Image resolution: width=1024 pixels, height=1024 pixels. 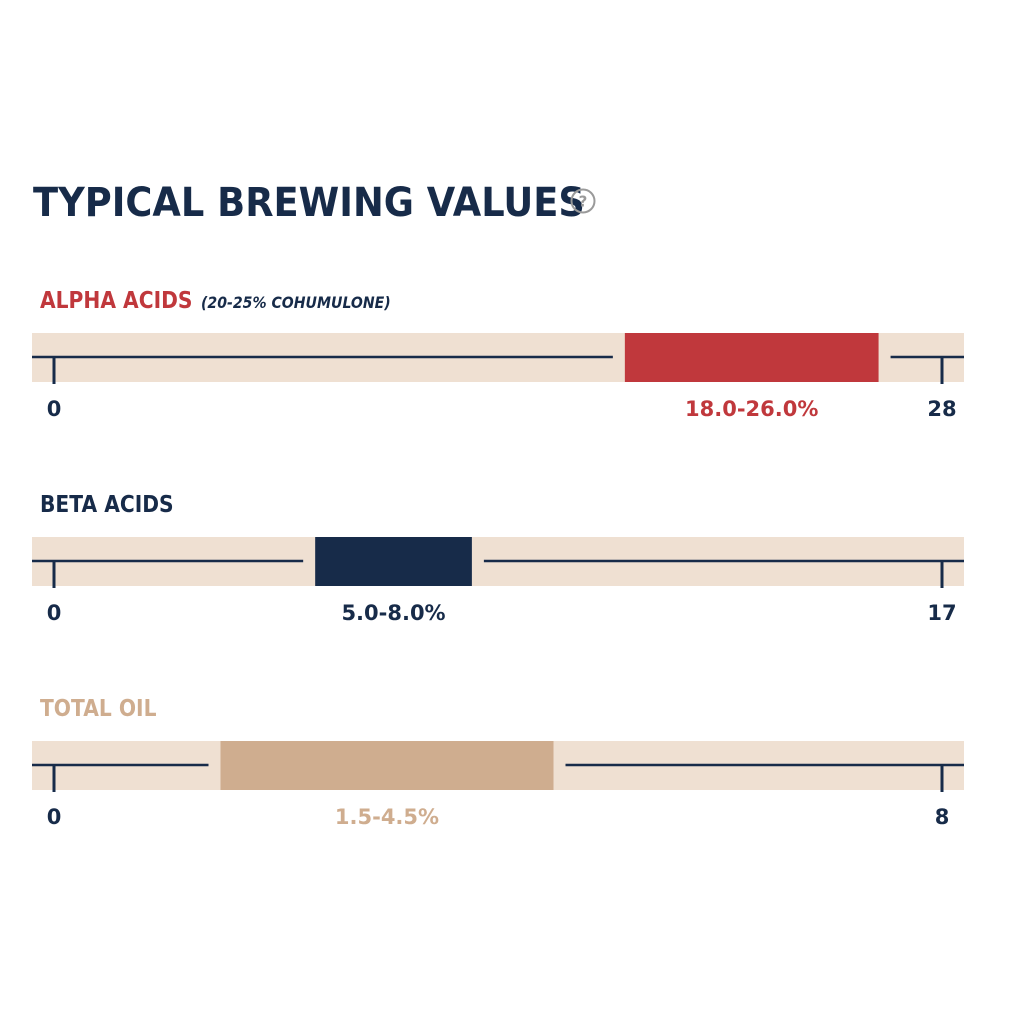 What do you see at coordinates (387, 817) in the screenshot?
I see `range-label: 1.5-4.5%` at bounding box center [387, 817].